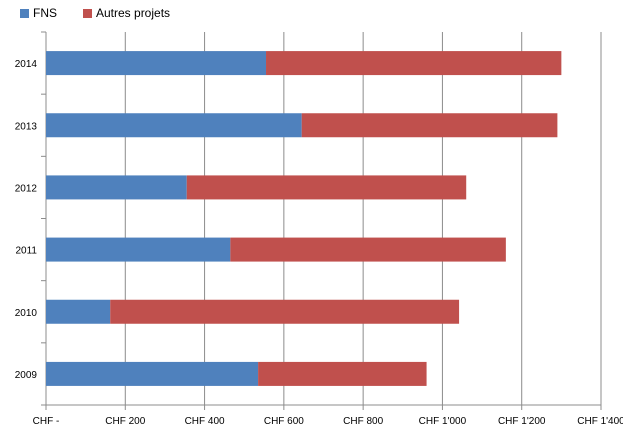  What do you see at coordinates (152, 373) in the screenshot?
I see `bar-fns-2009` at bounding box center [152, 373].